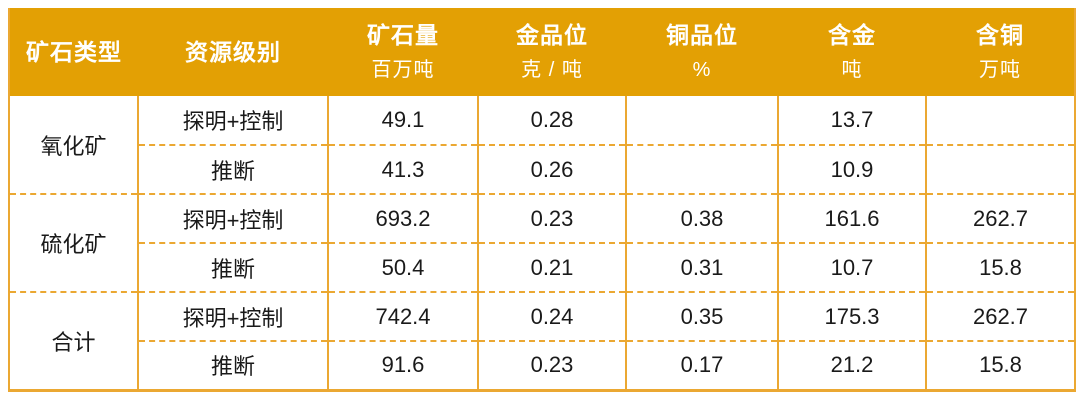 Image resolution: width=1080 pixels, height=400 pixels. Describe the element at coordinates (851, 121) in the screenshot. I see `value-cell: 13.7` at that location.